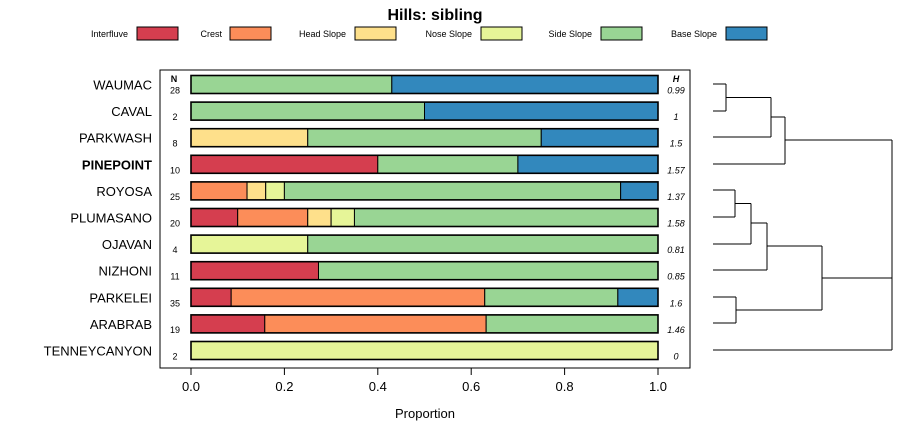 Image resolution: width=900 pixels, height=440 pixels. What do you see at coordinates (322, 34) in the screenshot?
I see `legend-label: Head Slope` at bounding box center [322, 34].